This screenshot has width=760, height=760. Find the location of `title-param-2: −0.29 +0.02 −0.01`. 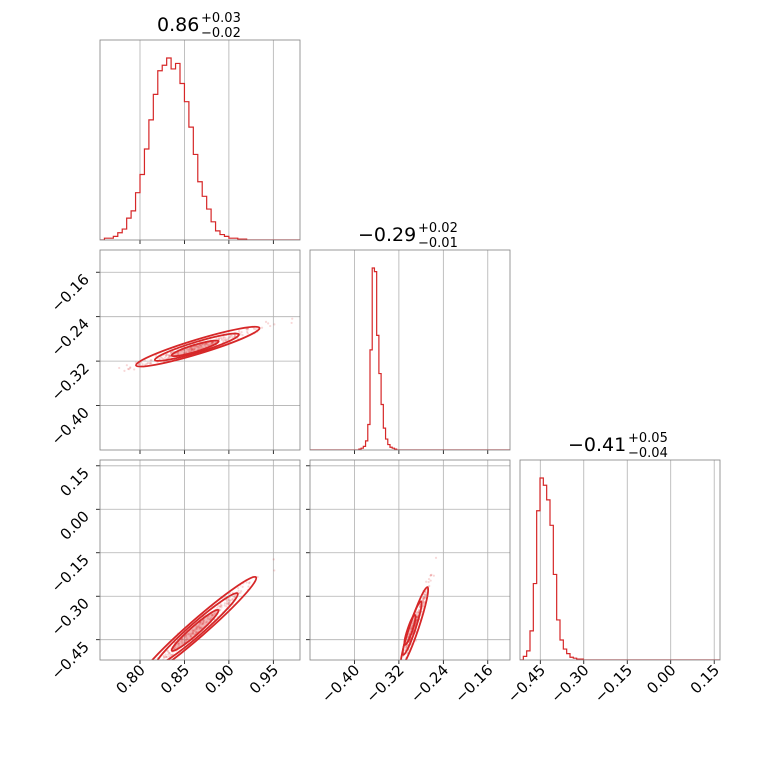

title-param-2: −0.29 +0.02 −0.01 is located at coordinates (408, 236).